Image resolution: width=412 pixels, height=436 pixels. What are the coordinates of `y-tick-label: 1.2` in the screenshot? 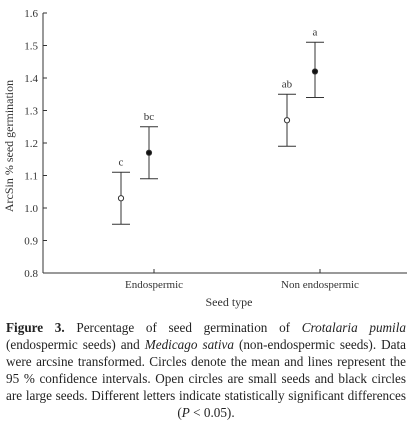 It's located at (31, 144).